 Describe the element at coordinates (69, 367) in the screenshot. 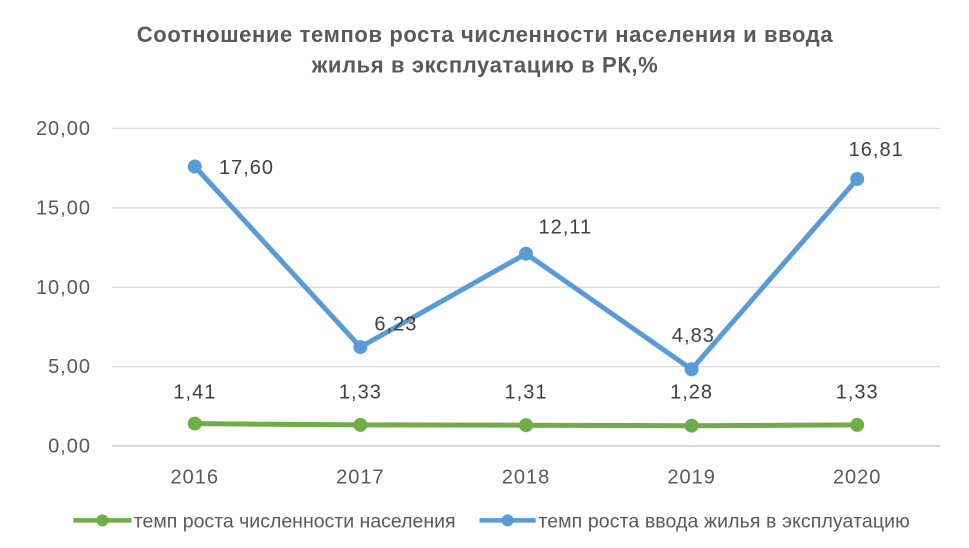

I see `svg-text: 5,00` at that location.